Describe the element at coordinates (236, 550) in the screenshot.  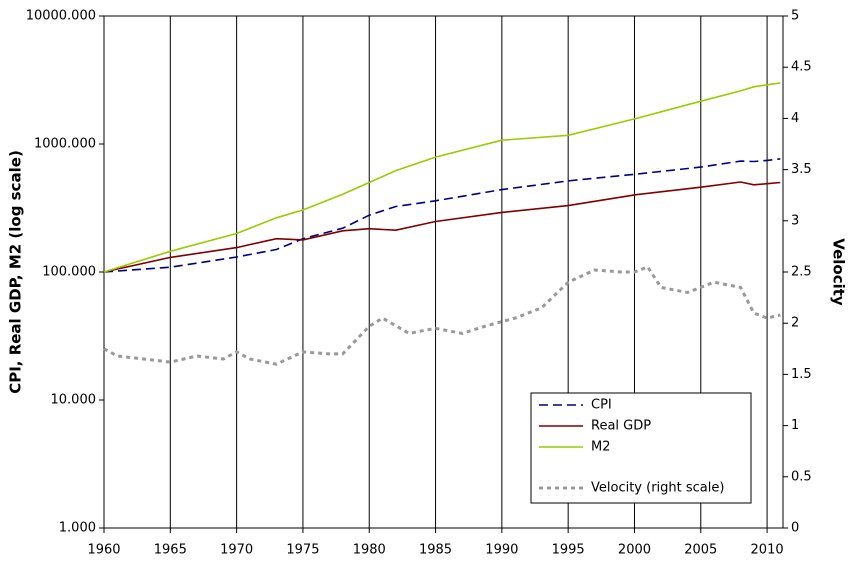
I see `x-tick-label: 1970` at that location.